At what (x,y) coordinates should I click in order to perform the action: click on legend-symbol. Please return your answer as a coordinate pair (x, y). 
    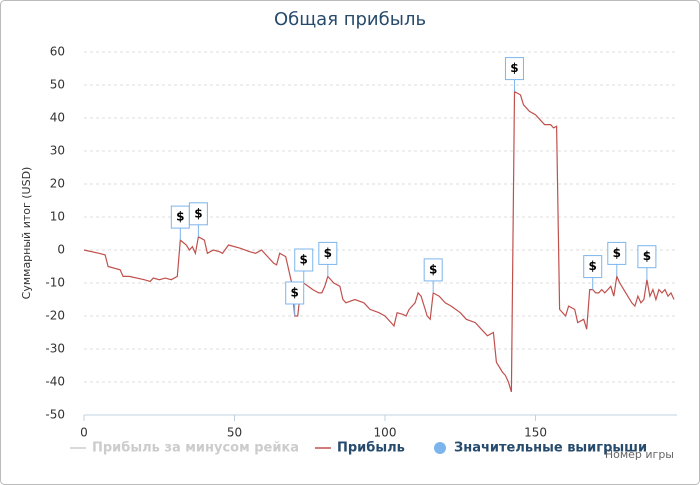
    Looking at the image, I should click on (440, 448).